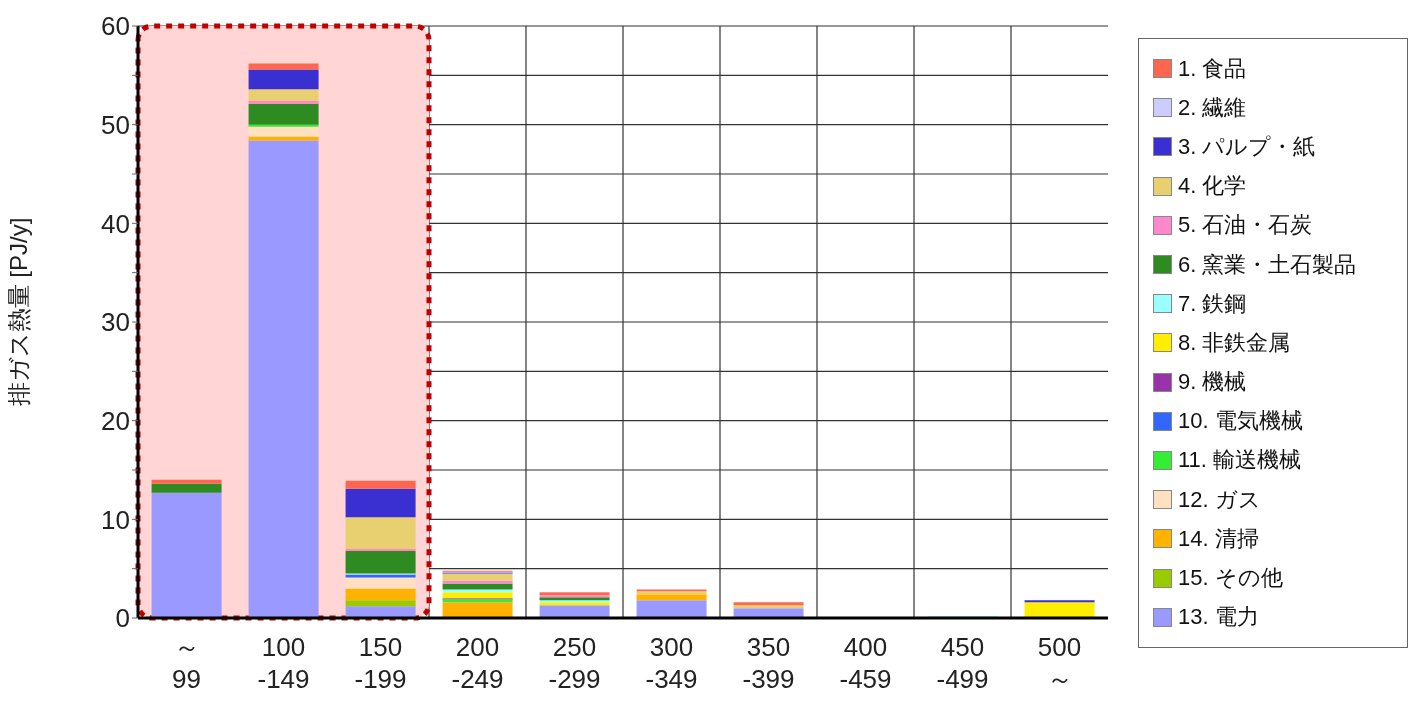 This screenshot has height=723, width=1419. What do you see at coordinates (1059, 663) in the screenshot?
I see `x-tick-label: 500 ～` at bounding box center [1059, 663].